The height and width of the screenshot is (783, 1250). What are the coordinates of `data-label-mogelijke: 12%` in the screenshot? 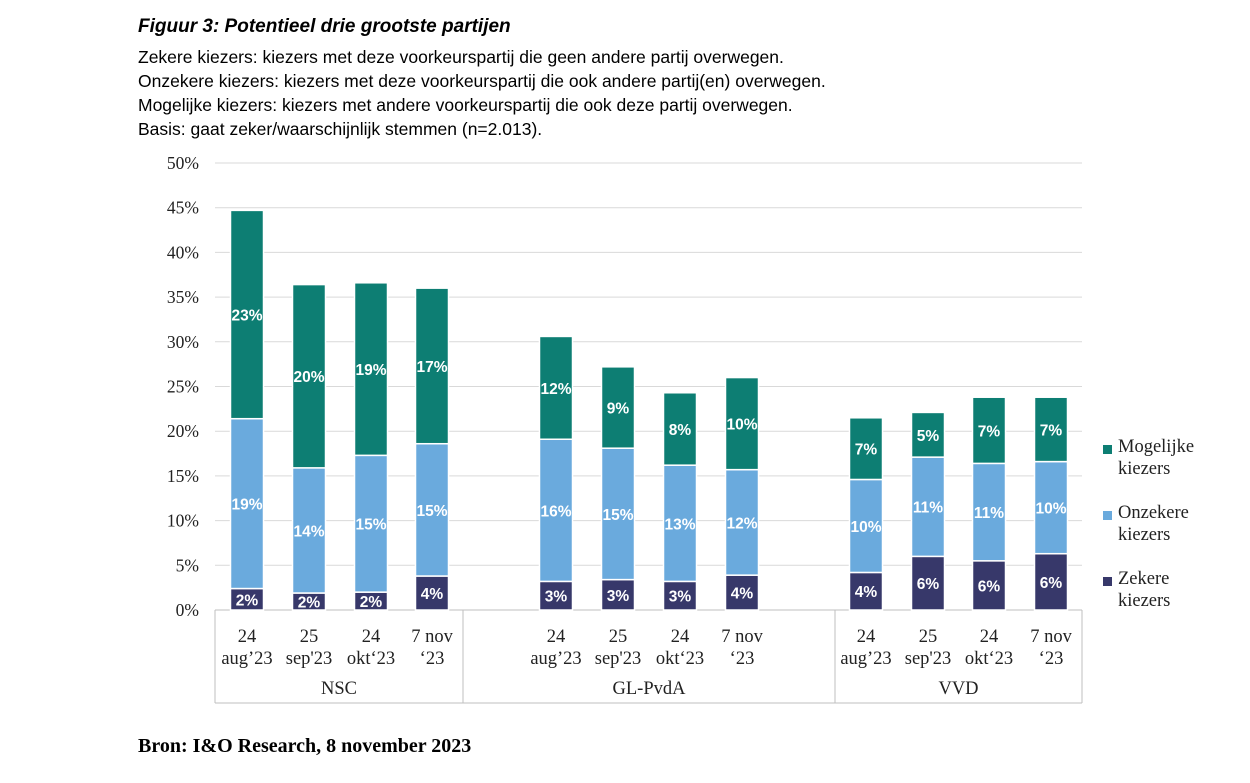 It's located at (555, 389).